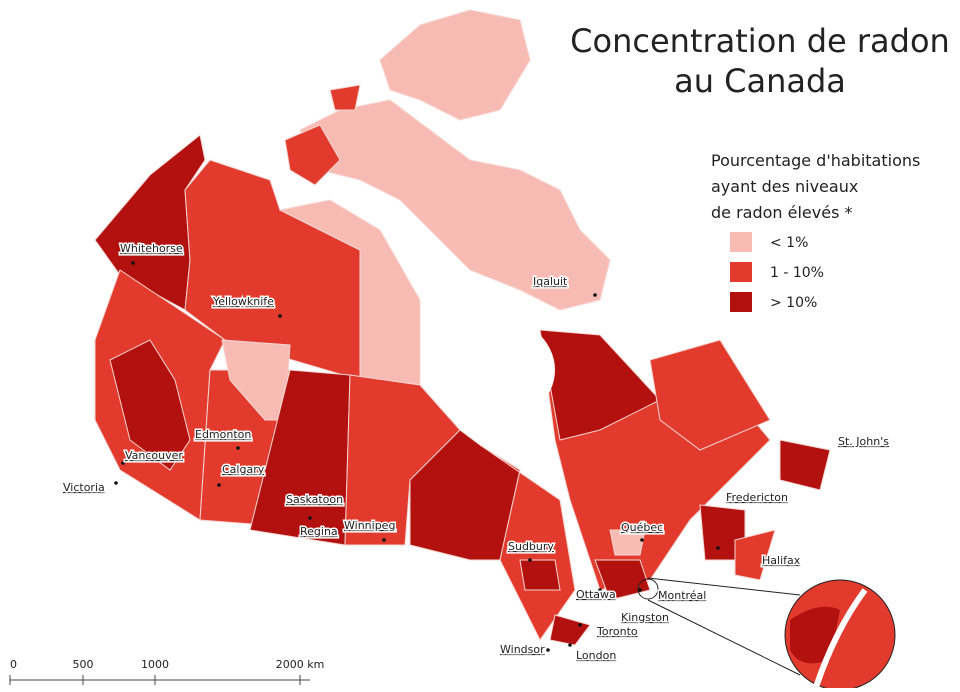  What do you see at coordinates (167, 671) in the screenshot?
I see `scale-bar: 0 500 1000 2000 km` at bounding box center [167, 671].